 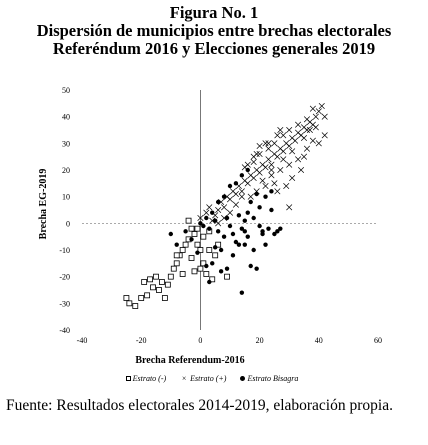 What do you see at coordinates (64, 250) in the screenshot?
I see `y-tick-label: -10` at bounding box center [64, 250].